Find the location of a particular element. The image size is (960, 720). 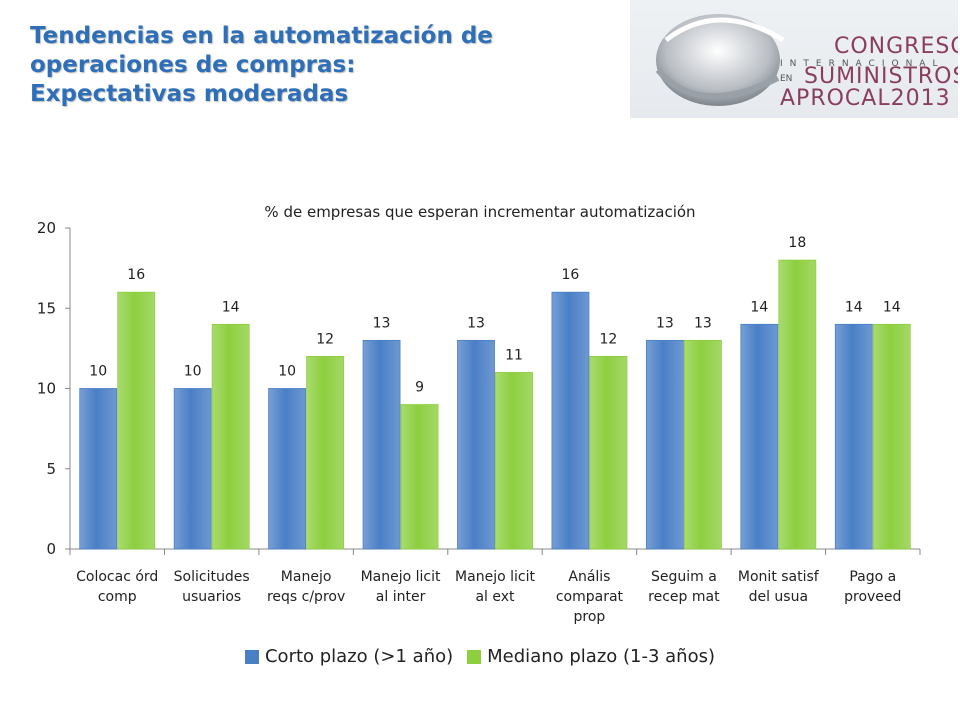

x-category-label: Anális is located at coordinates (589, 577).